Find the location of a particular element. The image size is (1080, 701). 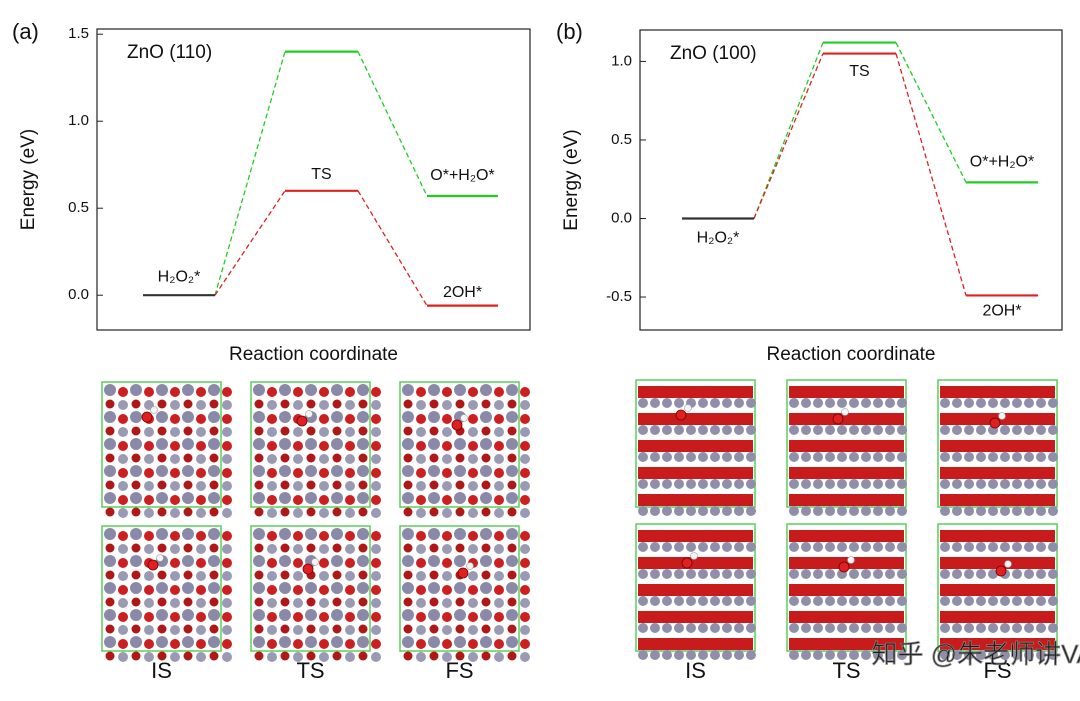

hydrogen is located at coordinates (309, 414).